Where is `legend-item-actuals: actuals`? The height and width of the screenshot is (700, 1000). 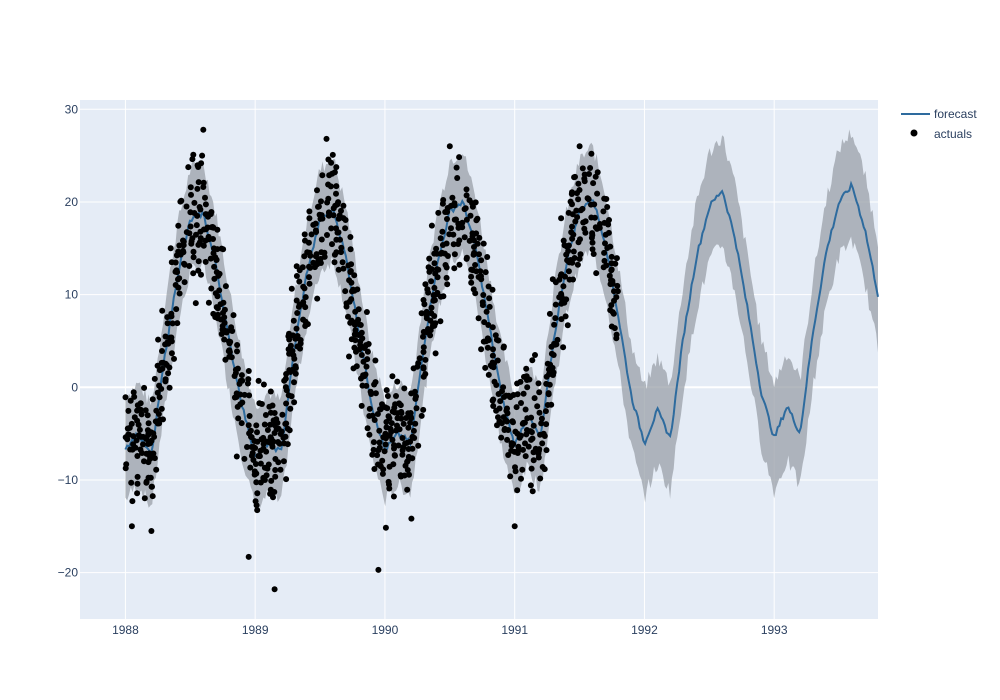 legend-item-actuals: actuals is located at coordinates (941, 134).